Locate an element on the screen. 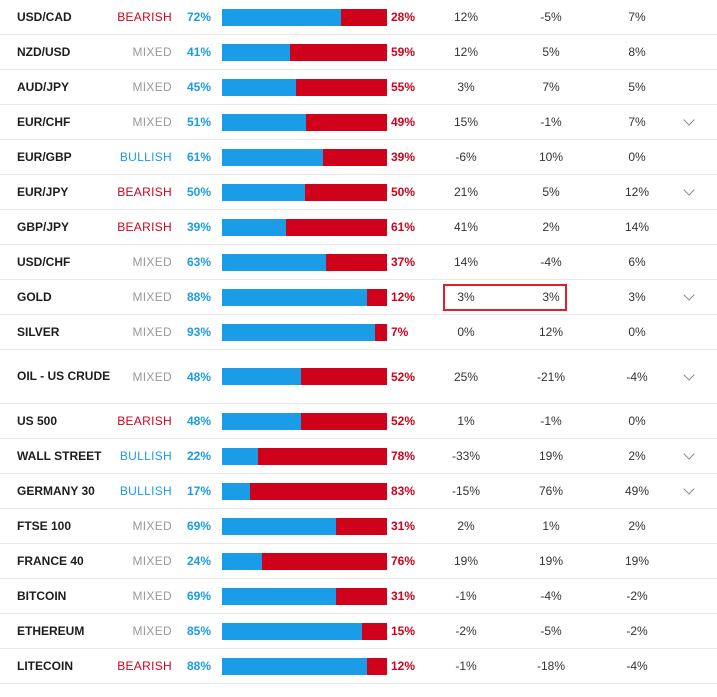  table-row: EUR/CHF MIXED 51% 49% 15% -1% 7% is located at coordinates (358, 122).